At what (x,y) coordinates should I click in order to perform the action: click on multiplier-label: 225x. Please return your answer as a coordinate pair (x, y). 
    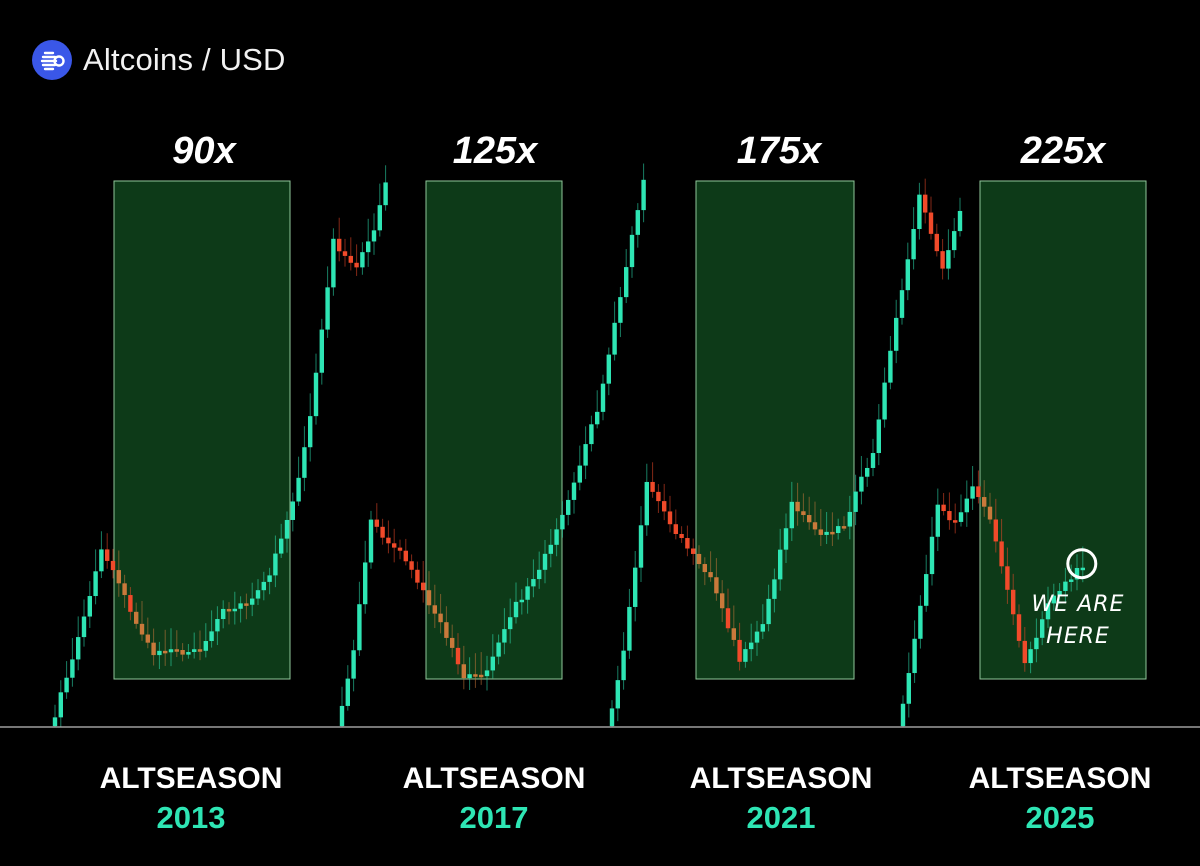
    Looking at the image, I should click on (1063, 151).